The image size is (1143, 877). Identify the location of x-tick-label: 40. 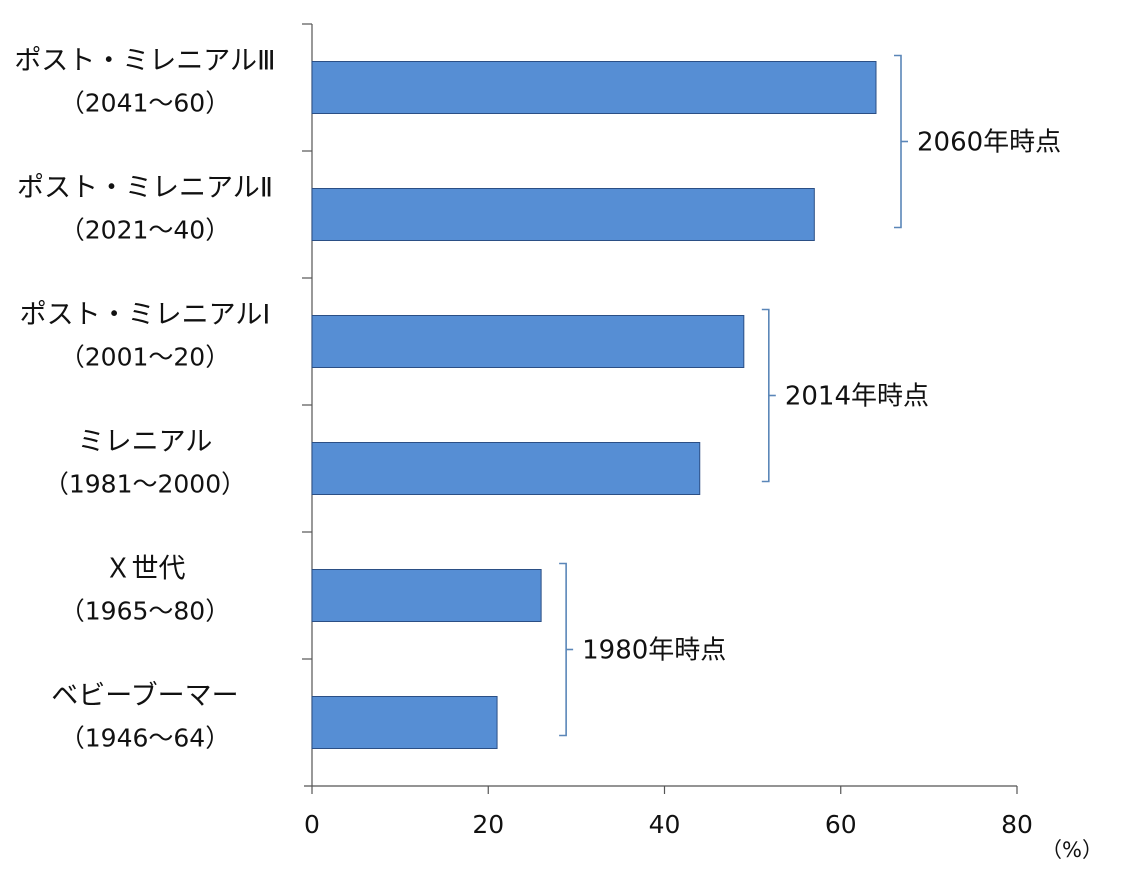
(665, 824).